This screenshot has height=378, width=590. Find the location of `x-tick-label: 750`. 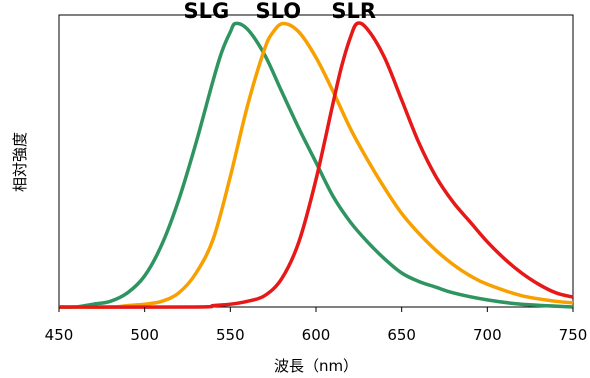

x-tick-label: 750 is located at coordinates (573, 335).